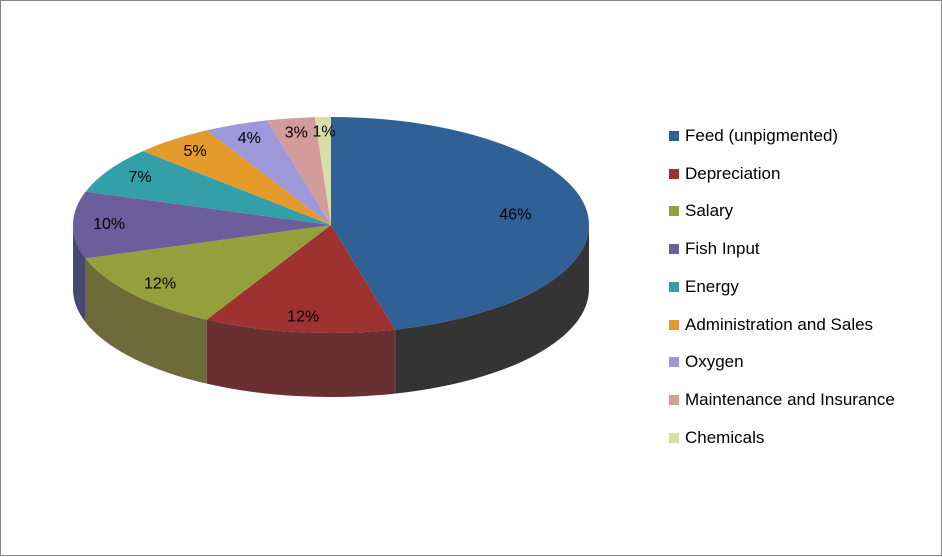 Image resolution: width=942 pixels, height=557 pixels. I want to click on slice-salary, so click(208, 272).